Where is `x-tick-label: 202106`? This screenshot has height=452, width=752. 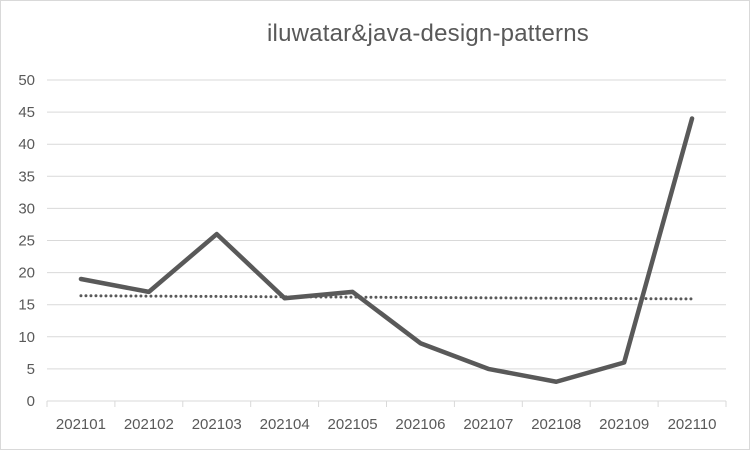
x-tick-label: 202106 is located at coordinates (420, 424).